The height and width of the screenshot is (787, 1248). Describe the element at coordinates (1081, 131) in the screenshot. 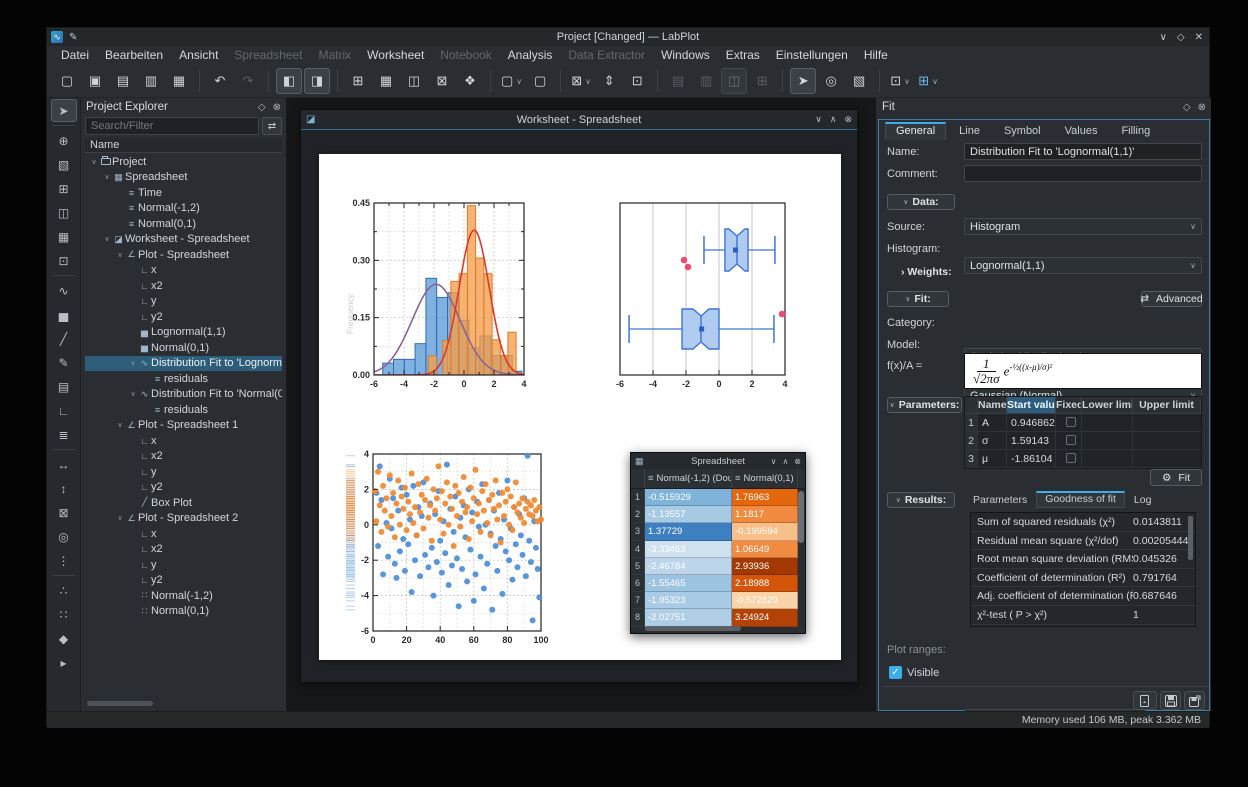

I see `tab-values: Values` at that location.